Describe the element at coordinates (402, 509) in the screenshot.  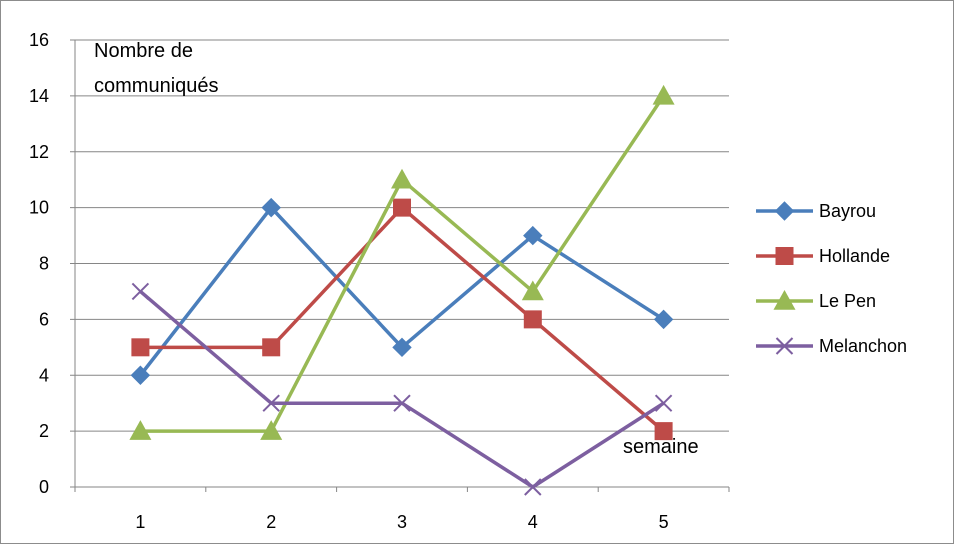
I see `x-axis-ticks: 1 2 3 4 5` at that location.